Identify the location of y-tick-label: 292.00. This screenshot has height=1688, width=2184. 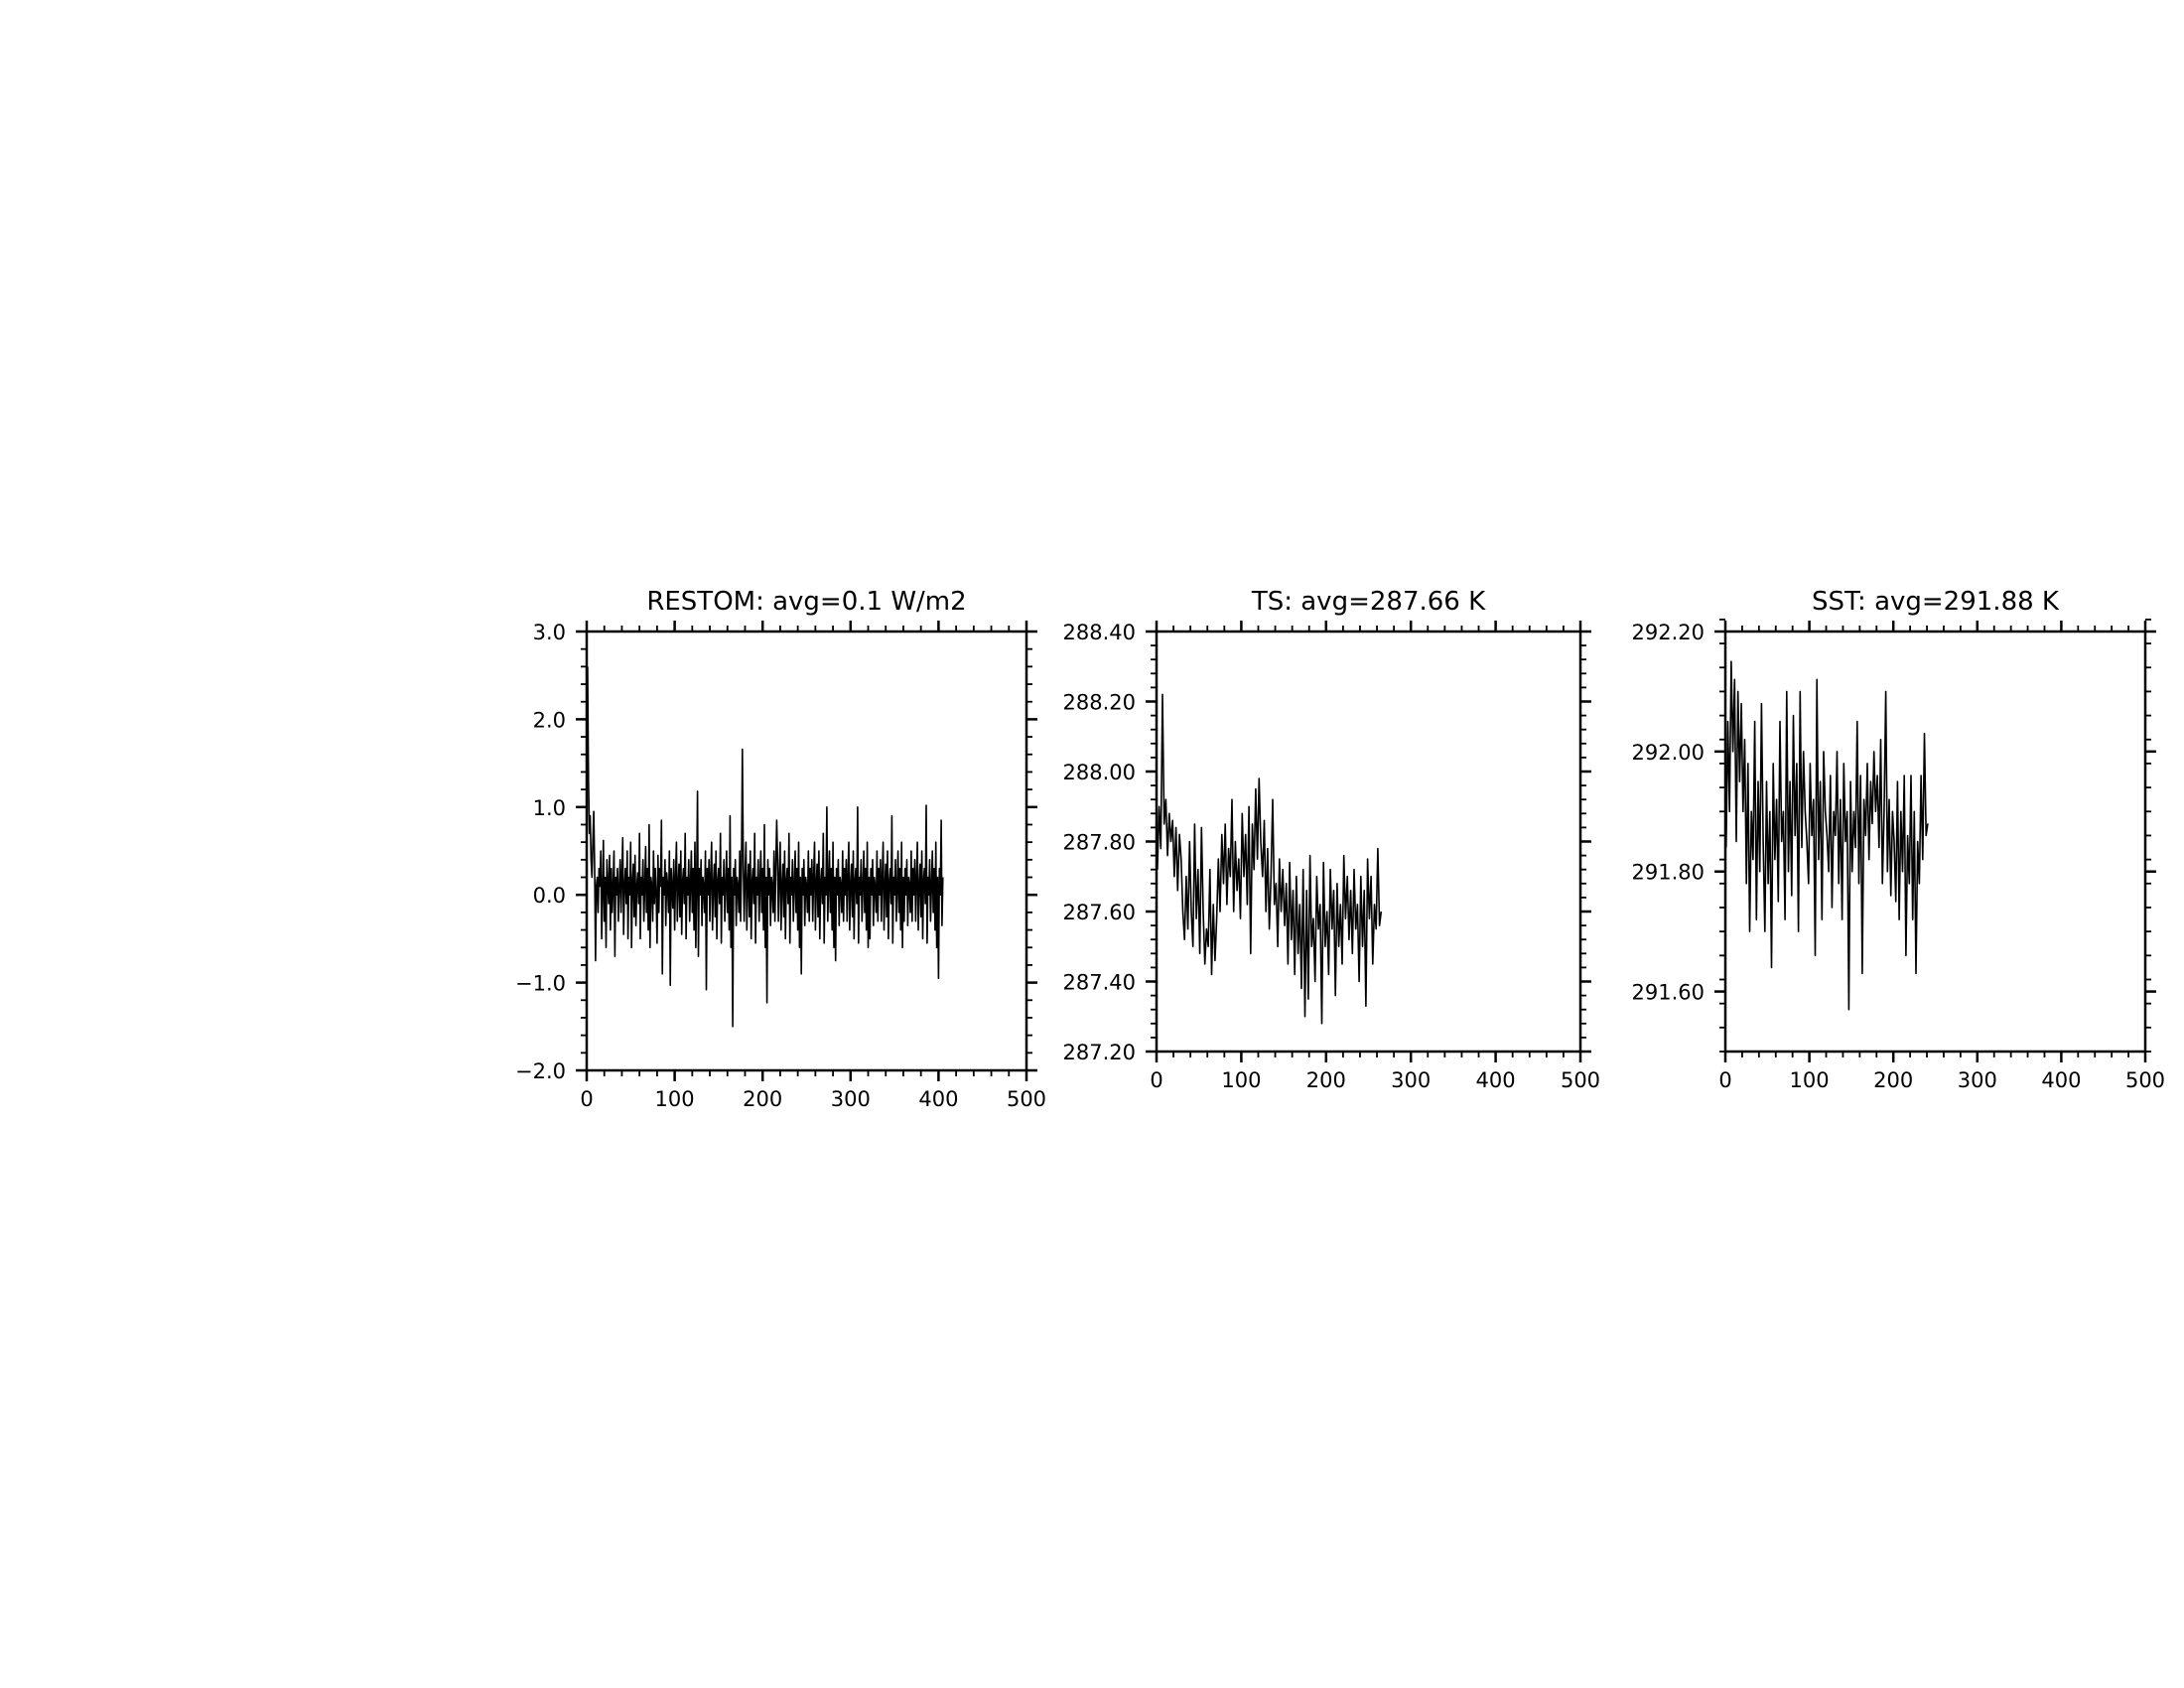
(1668, 753).